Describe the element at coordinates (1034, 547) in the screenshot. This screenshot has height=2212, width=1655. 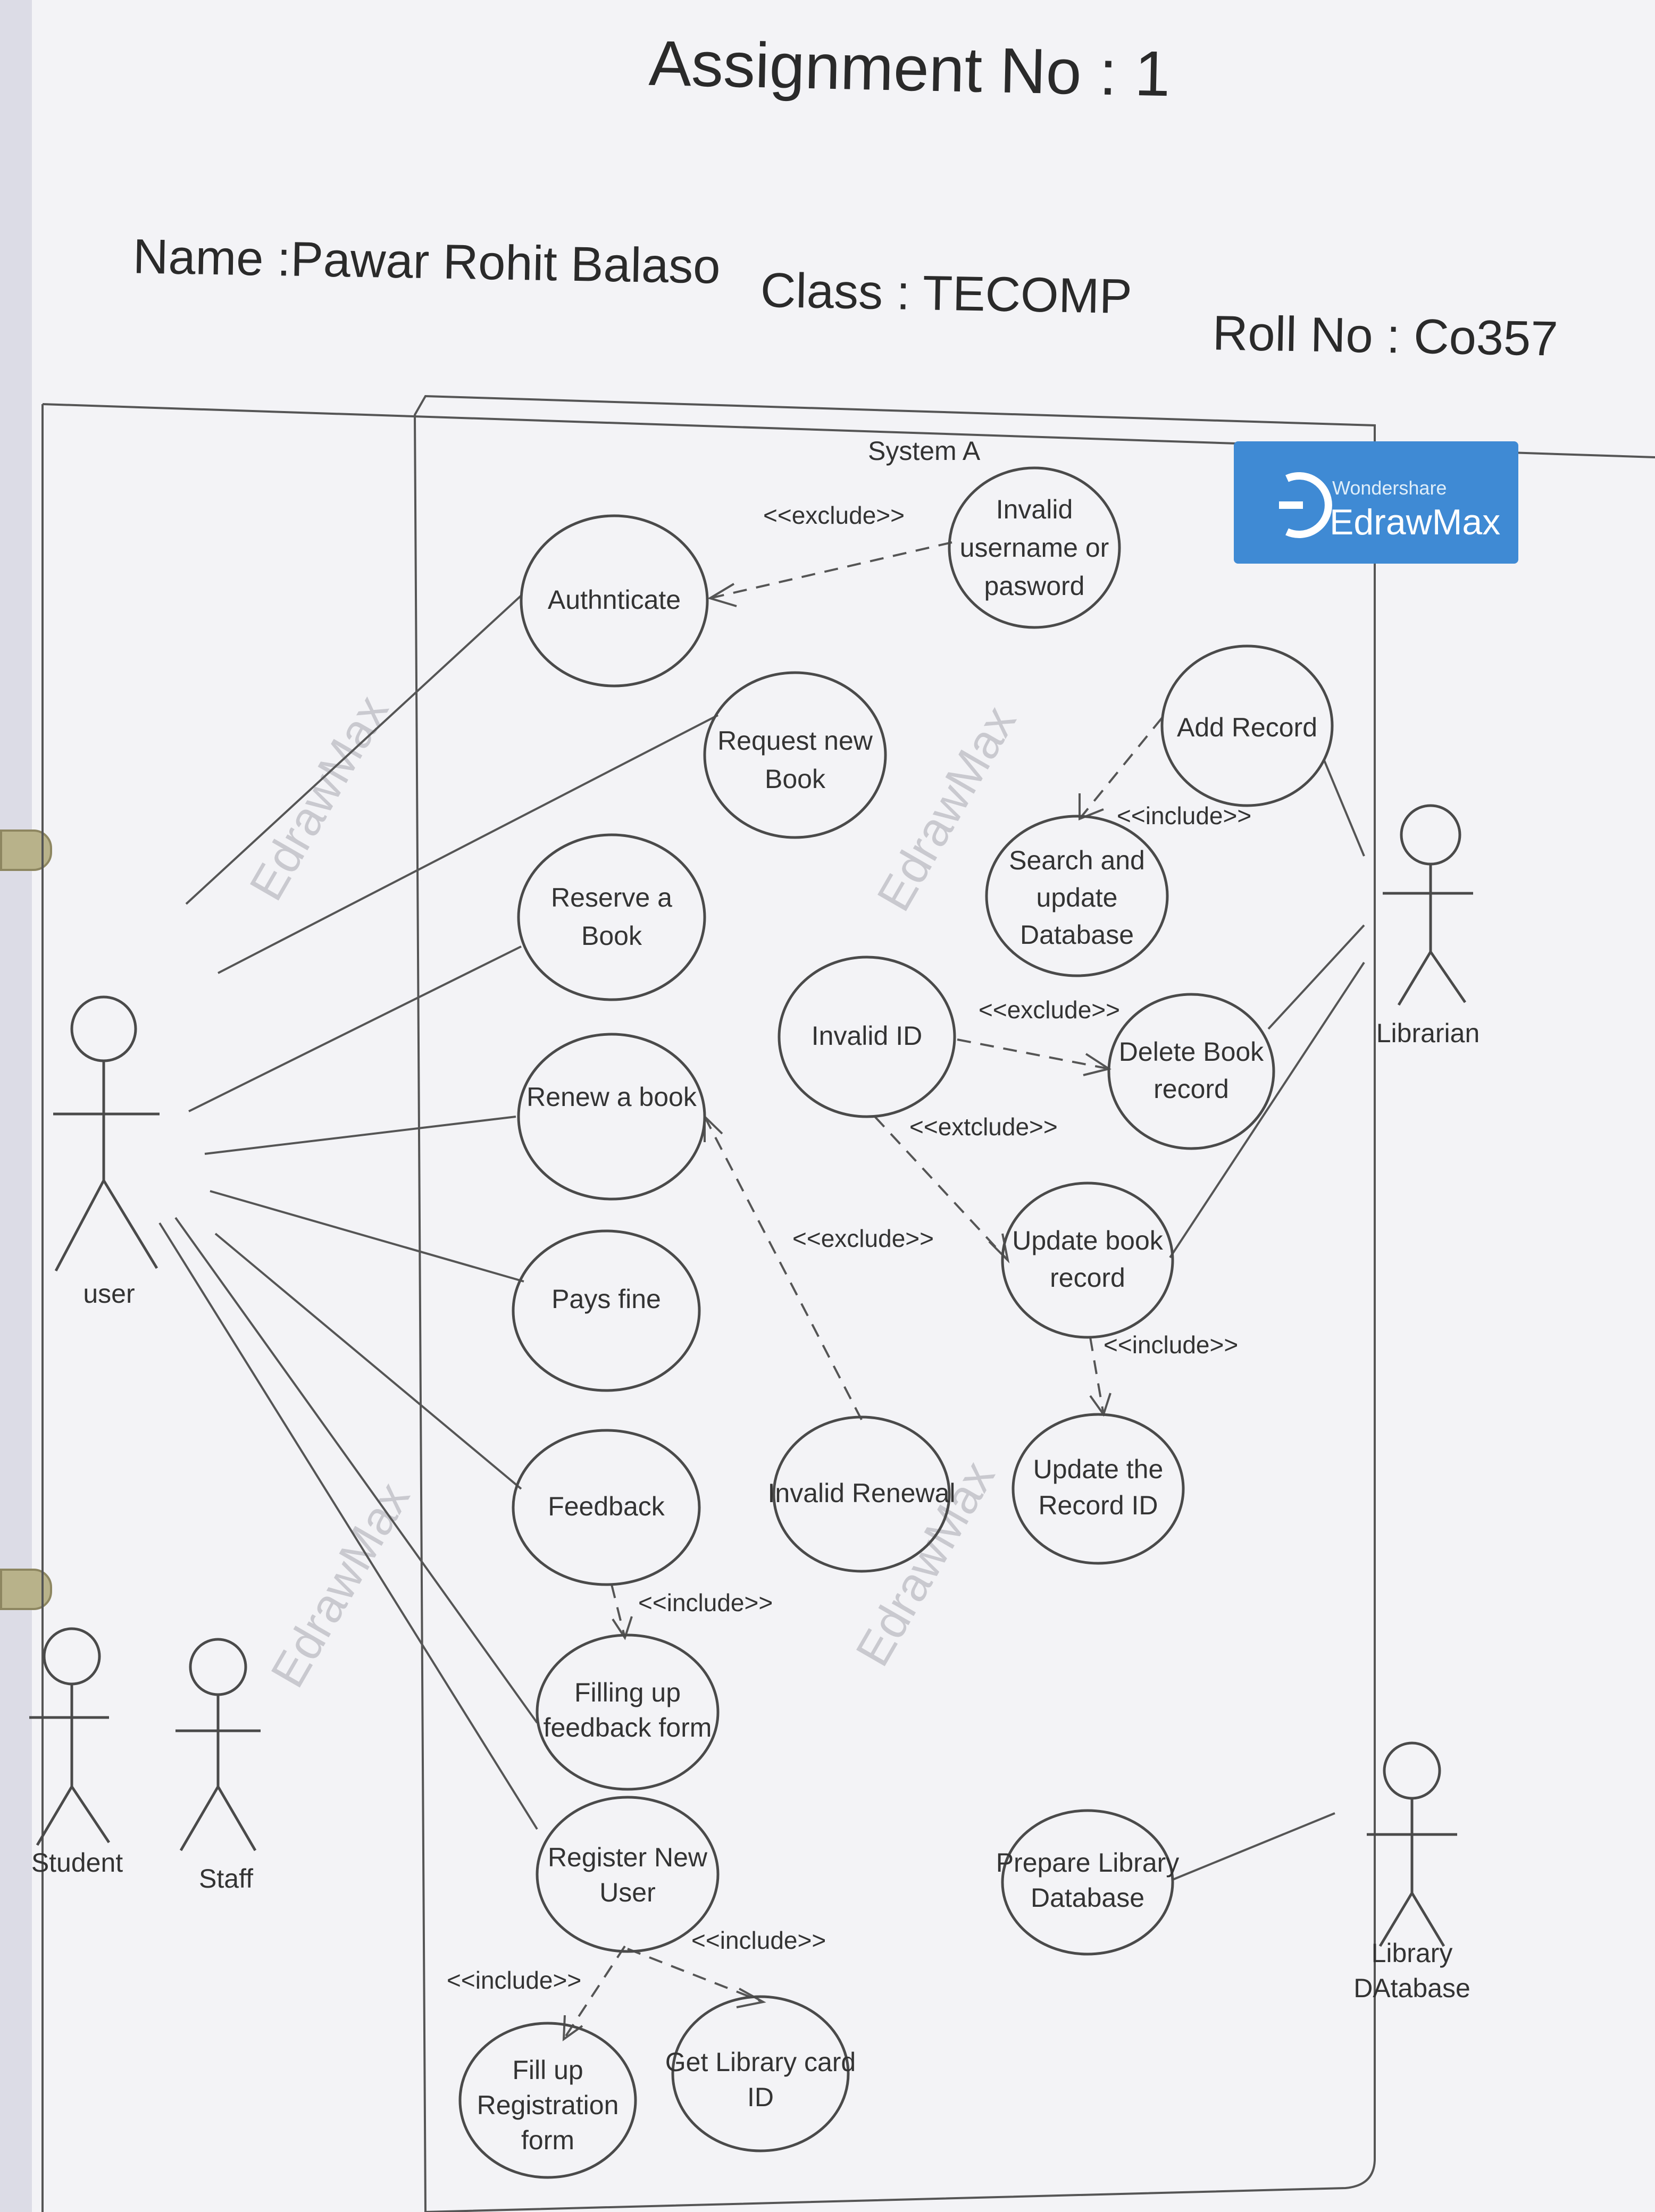
I see `use-case-invalid-username: Invalid username or pasword` at that location.